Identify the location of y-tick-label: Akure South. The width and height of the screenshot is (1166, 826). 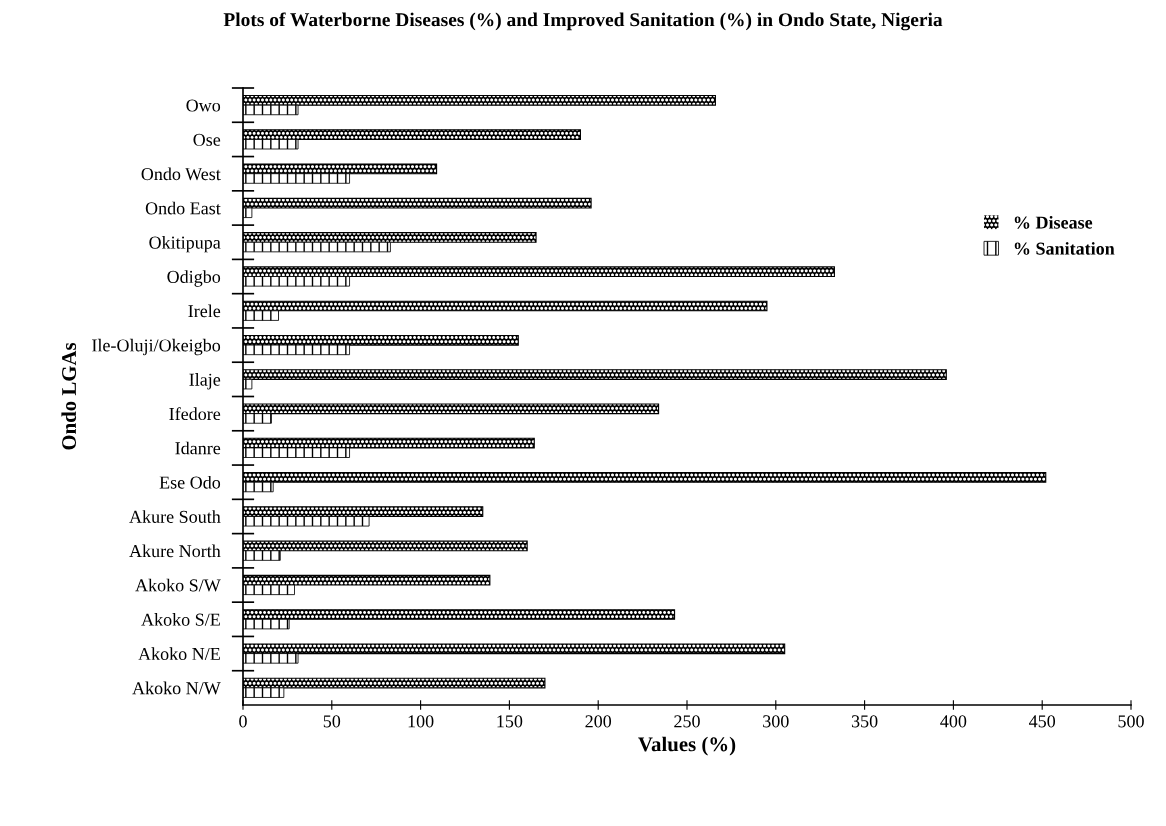
(175, 516).